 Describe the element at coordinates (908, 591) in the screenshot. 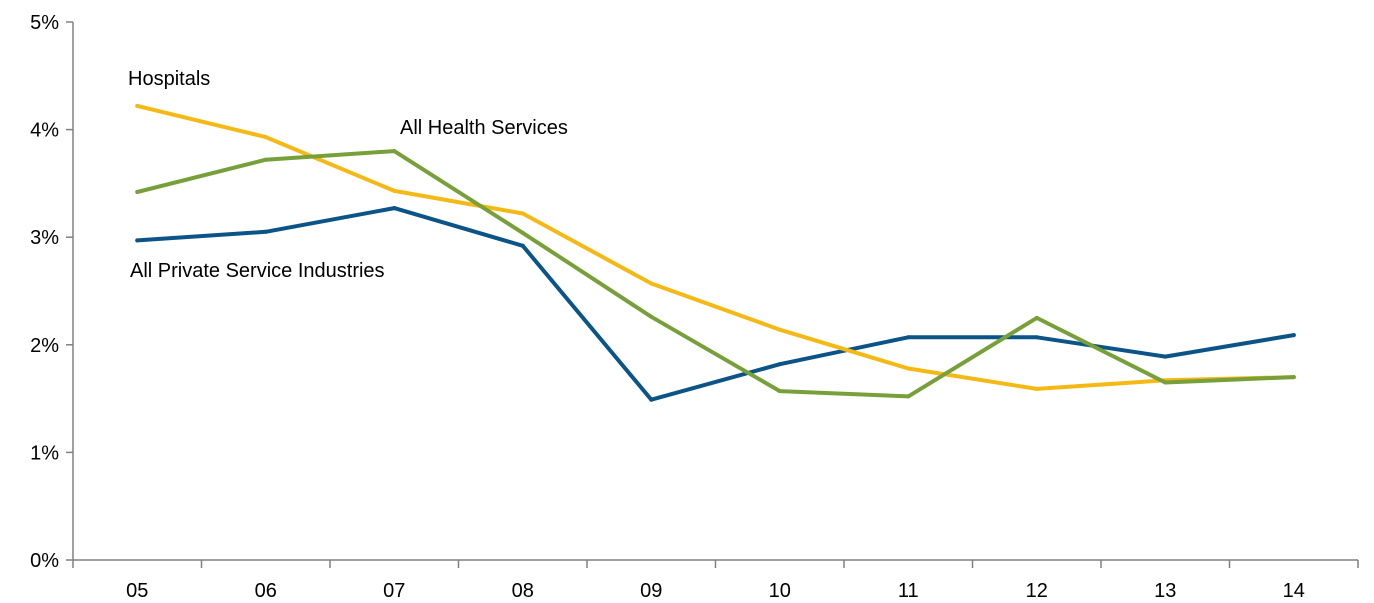

I see `x-tick-label: 11` at that location.